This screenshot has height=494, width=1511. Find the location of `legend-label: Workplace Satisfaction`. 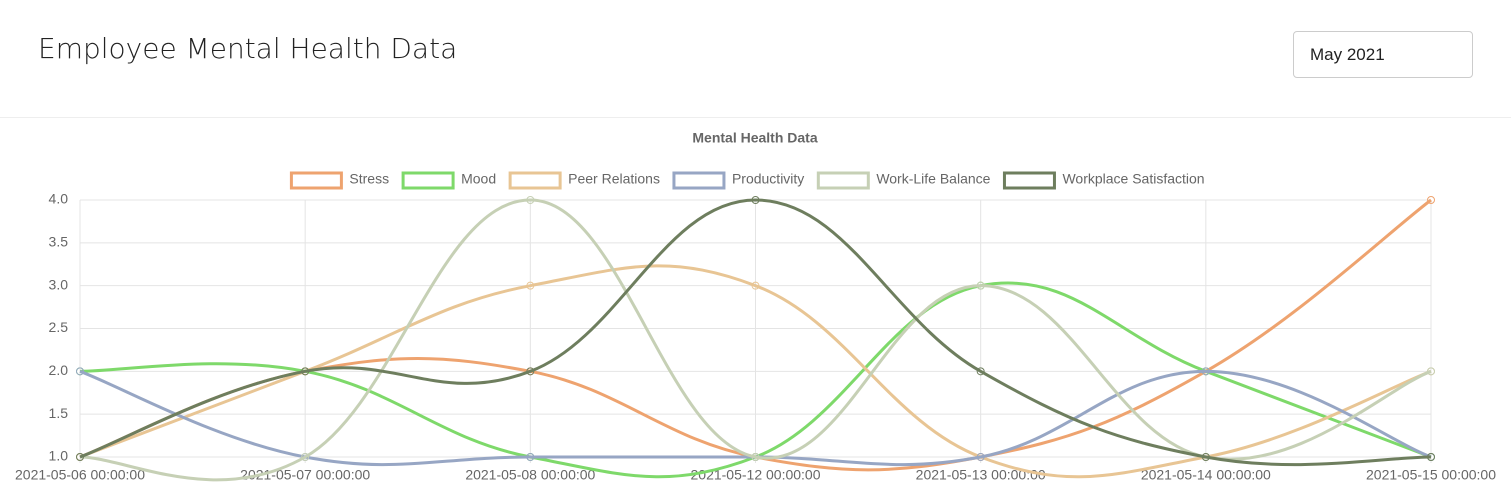

legend-label: Workplace Satisfaction is located at coordinates (1133, 179).